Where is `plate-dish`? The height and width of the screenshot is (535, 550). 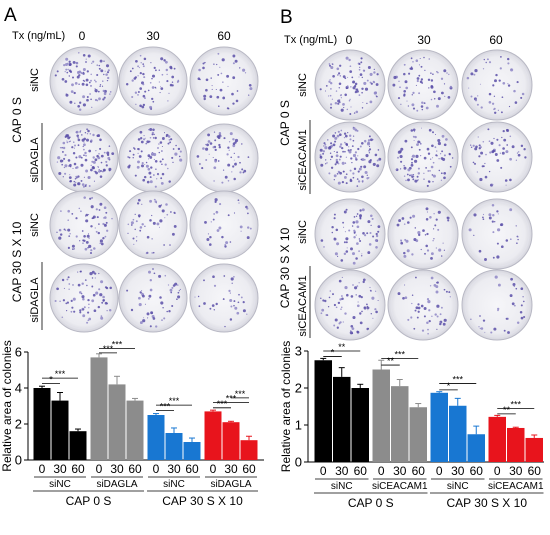
plate-dish is located at coordinates (350, 157).